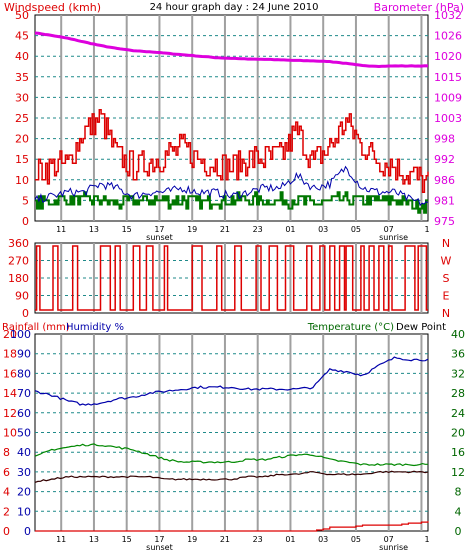  Describe the element at coordinates (10, 373) in the screenshot. I see `rainfall-tick-label: 16` at that location.